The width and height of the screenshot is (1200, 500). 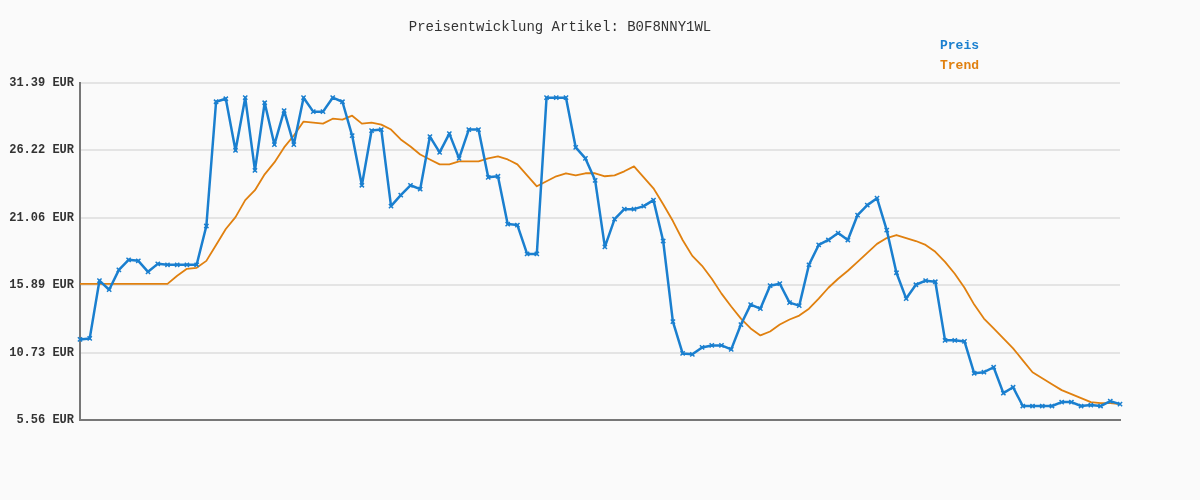 I want to click on y-tick-label: 31.39 EUR, so click(x=42, y=82).